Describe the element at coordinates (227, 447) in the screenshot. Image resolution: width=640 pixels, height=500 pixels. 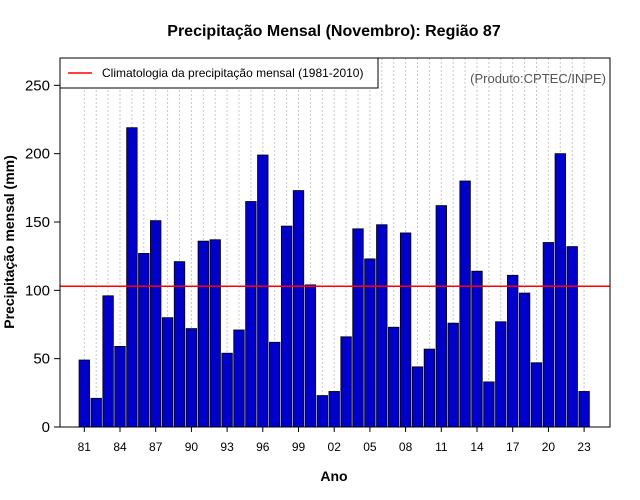
I see `x-tick-label-93: 93` at that location.